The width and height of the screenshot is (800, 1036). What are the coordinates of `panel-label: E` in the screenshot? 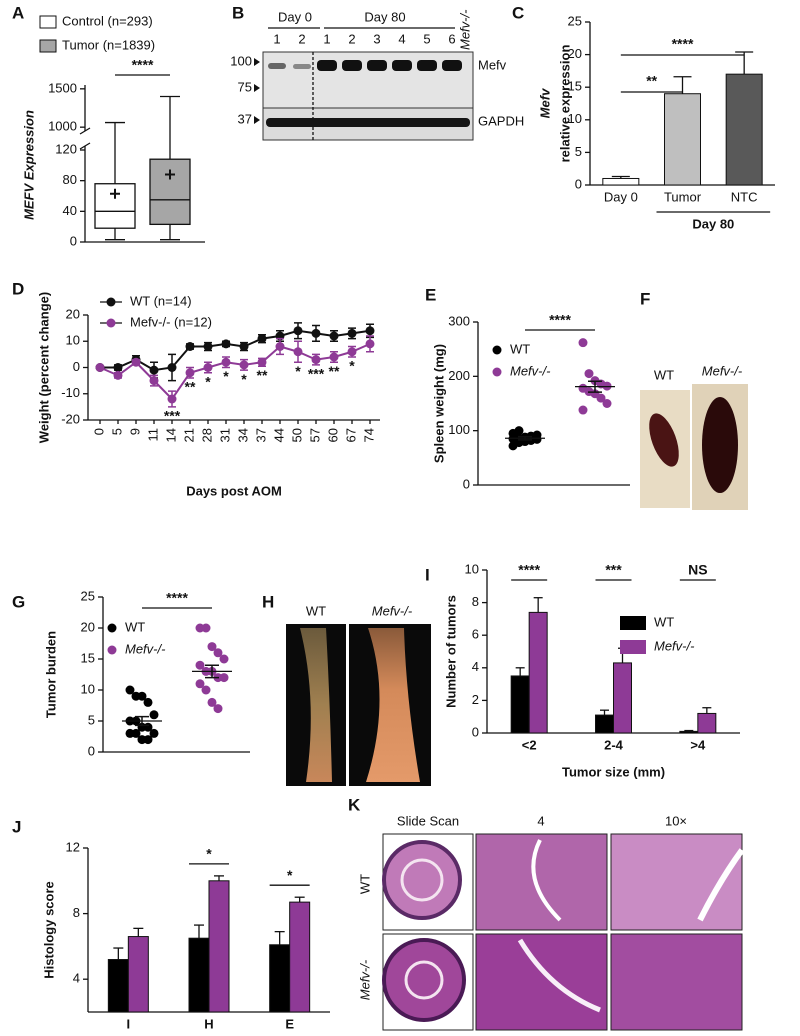 It's located at (430, 294).